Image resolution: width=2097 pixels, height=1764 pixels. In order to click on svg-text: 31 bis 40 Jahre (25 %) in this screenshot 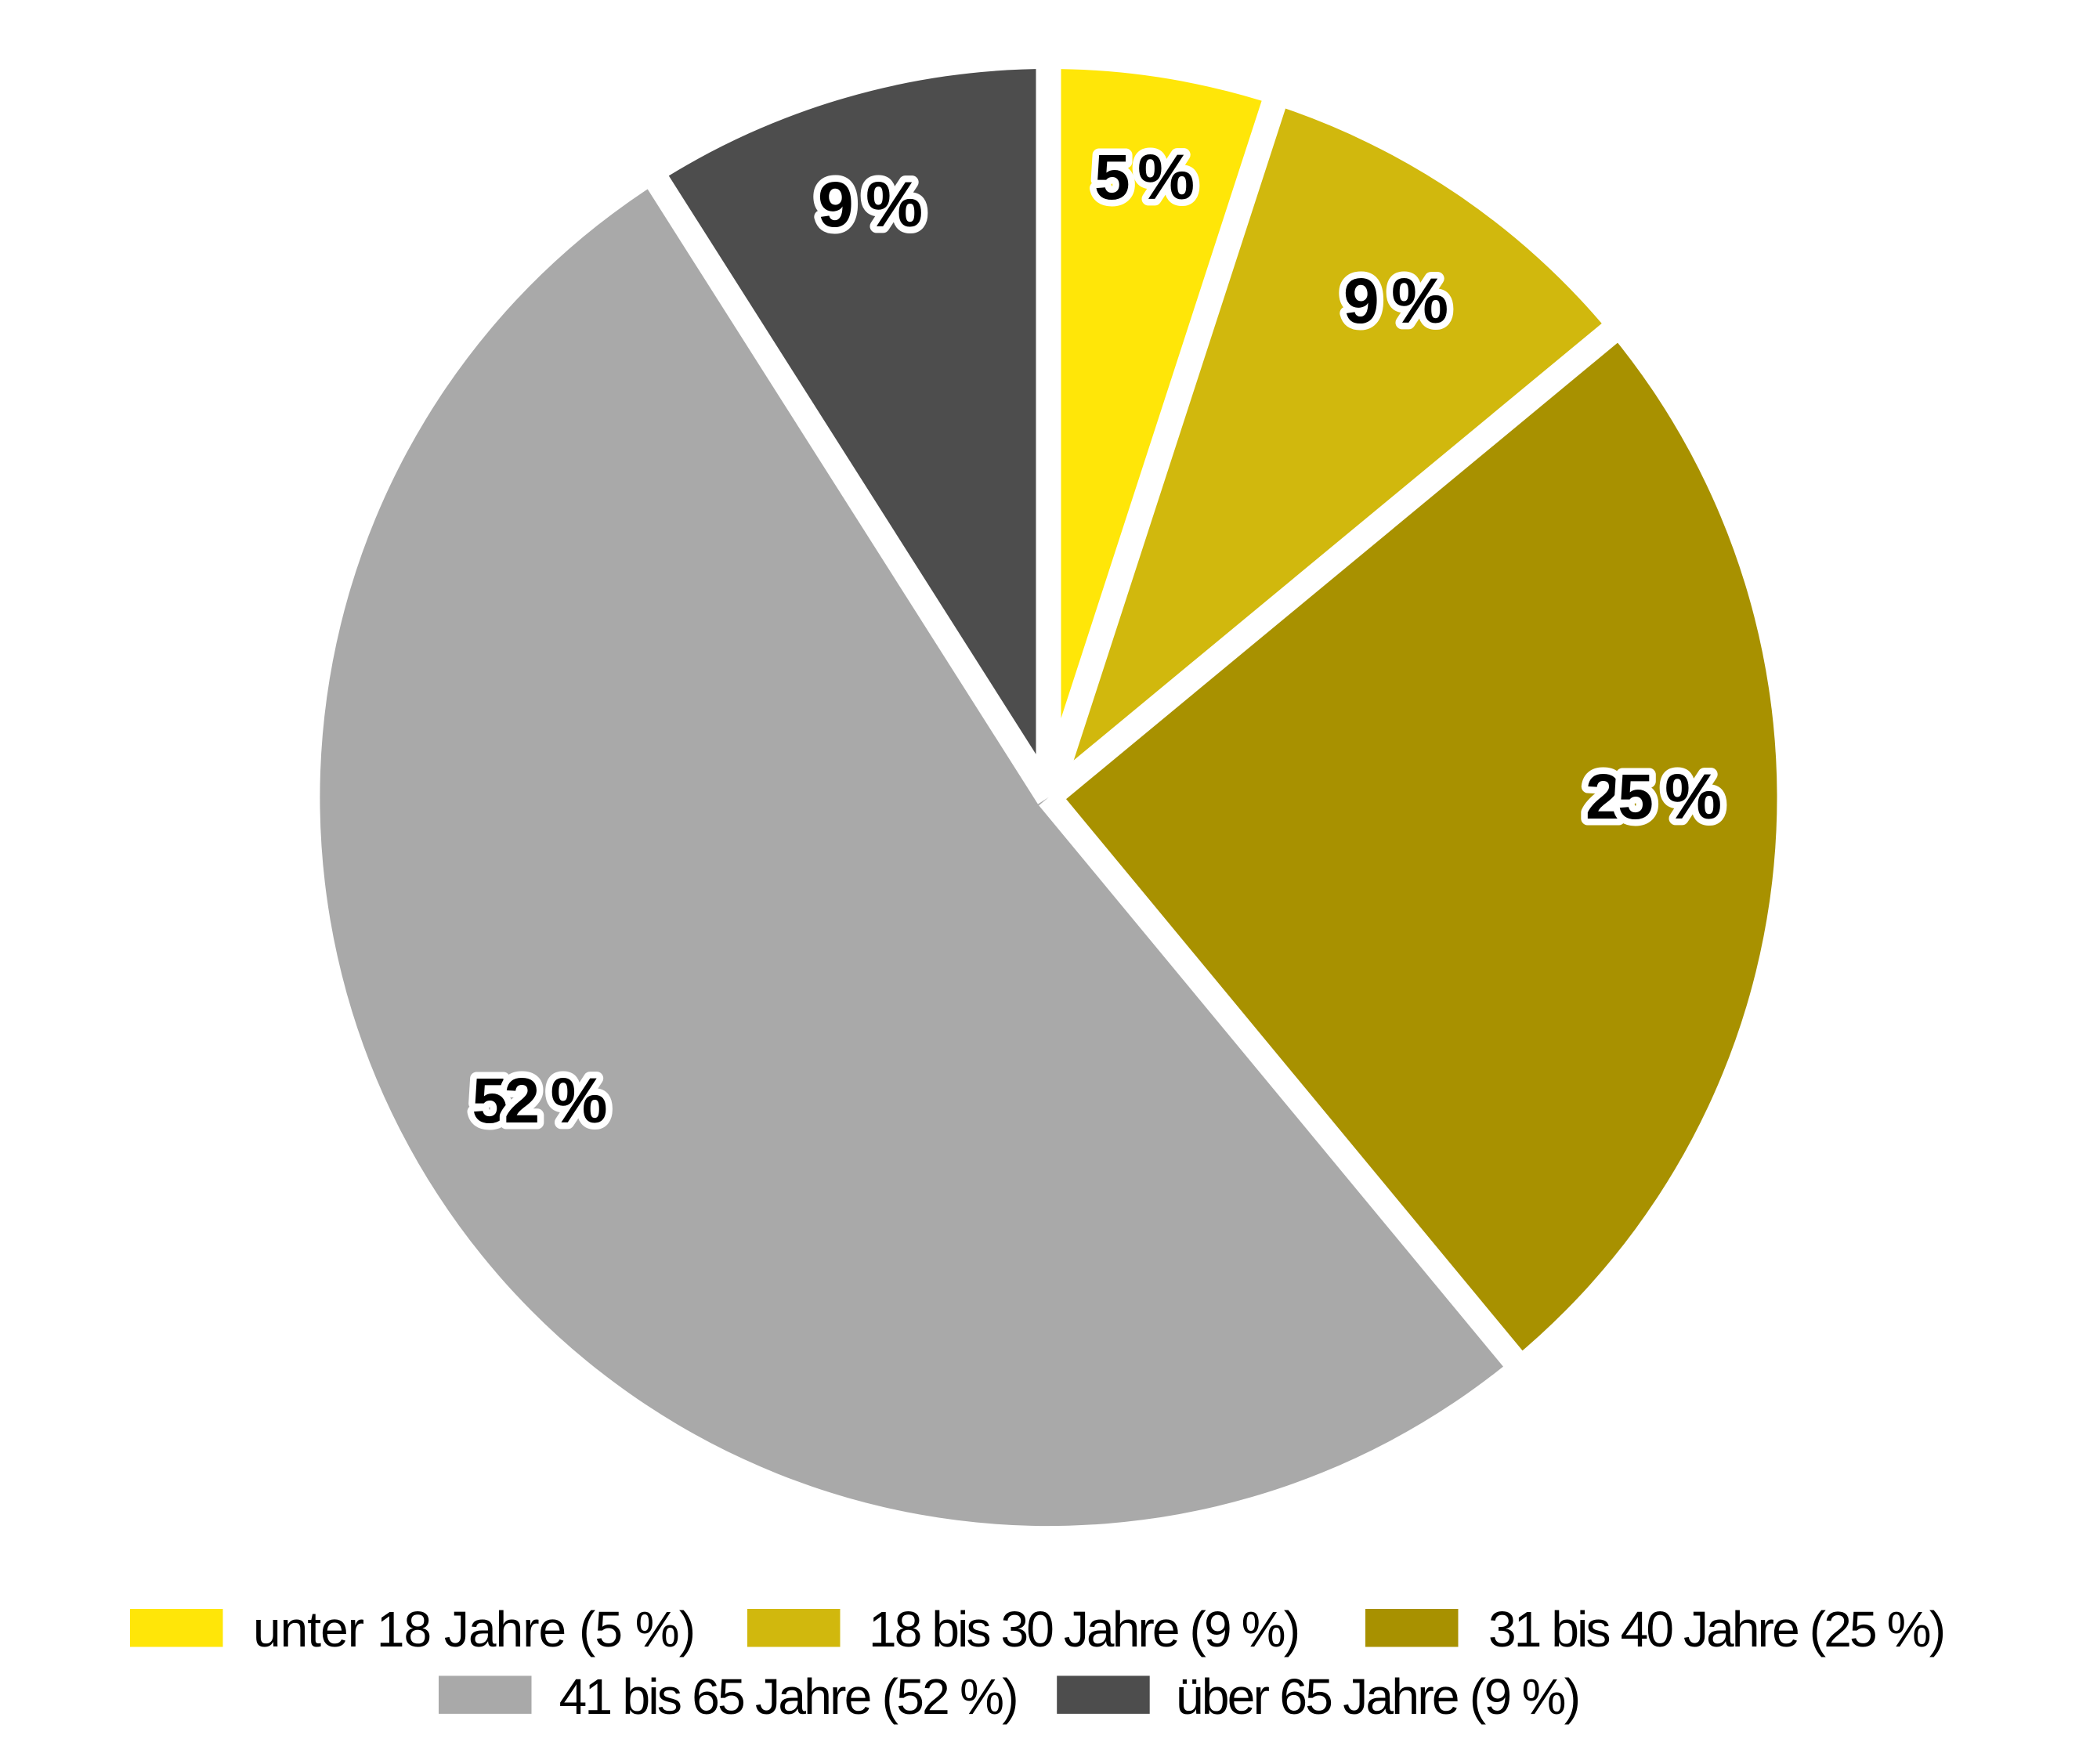, I will do `click(1717, 1629)`.